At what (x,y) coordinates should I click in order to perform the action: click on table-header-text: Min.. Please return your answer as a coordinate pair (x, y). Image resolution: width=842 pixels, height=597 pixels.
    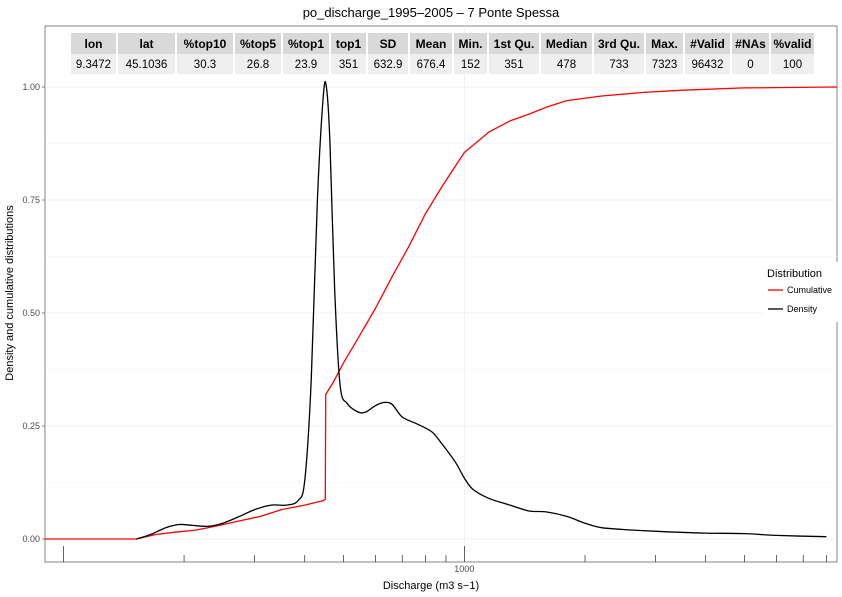
    Looking at the image, I should click on (471, 44).